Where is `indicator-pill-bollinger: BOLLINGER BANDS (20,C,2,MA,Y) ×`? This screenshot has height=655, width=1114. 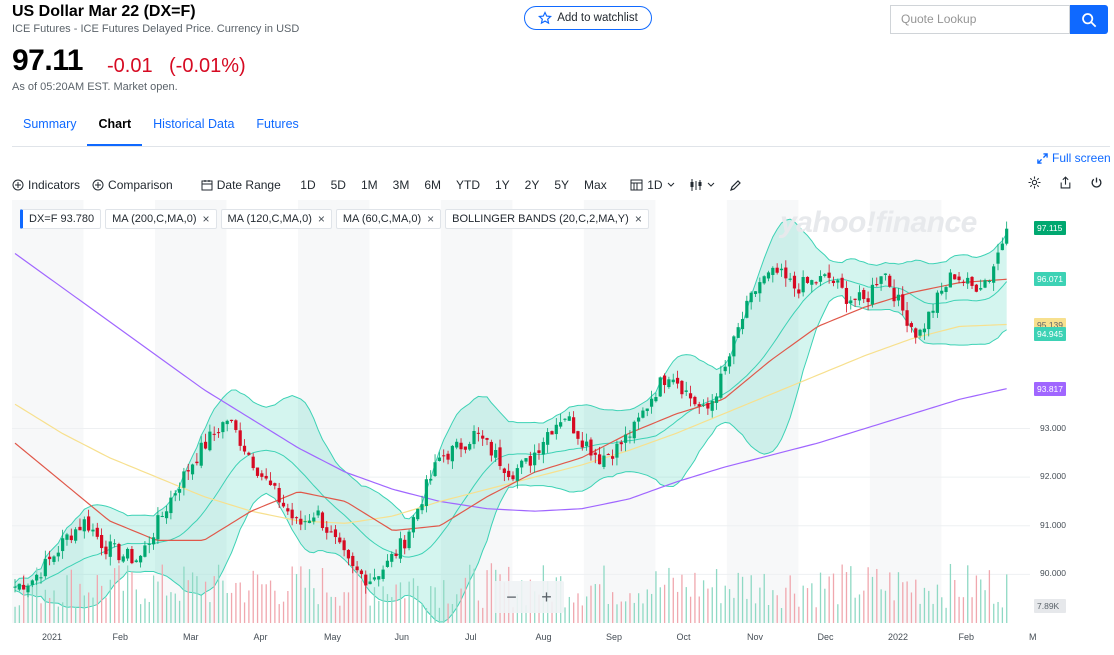
indicator-pill-bollinger: BOLLINGER BANDS (20,C,2,MA,Y) × is located at coordinates (547, 219).